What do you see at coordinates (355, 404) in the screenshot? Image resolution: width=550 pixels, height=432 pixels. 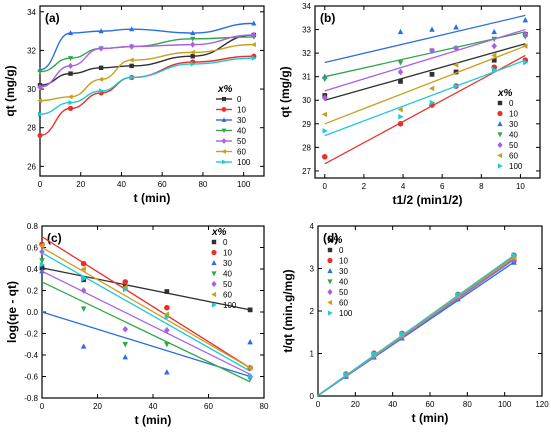 I see `x-tick-label: 20` at bounding box center [355, 404].